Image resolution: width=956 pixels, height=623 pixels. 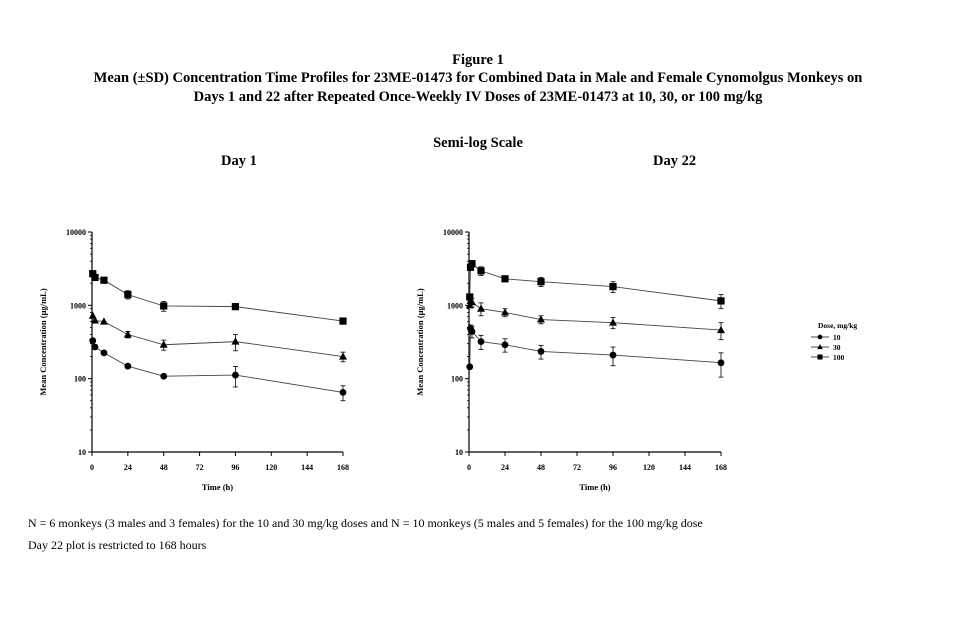 What do you see at coordinates (453, 232) in the screenshot?
I see `day22-y-tick-label: 10000` at bounding box center [453, 232].